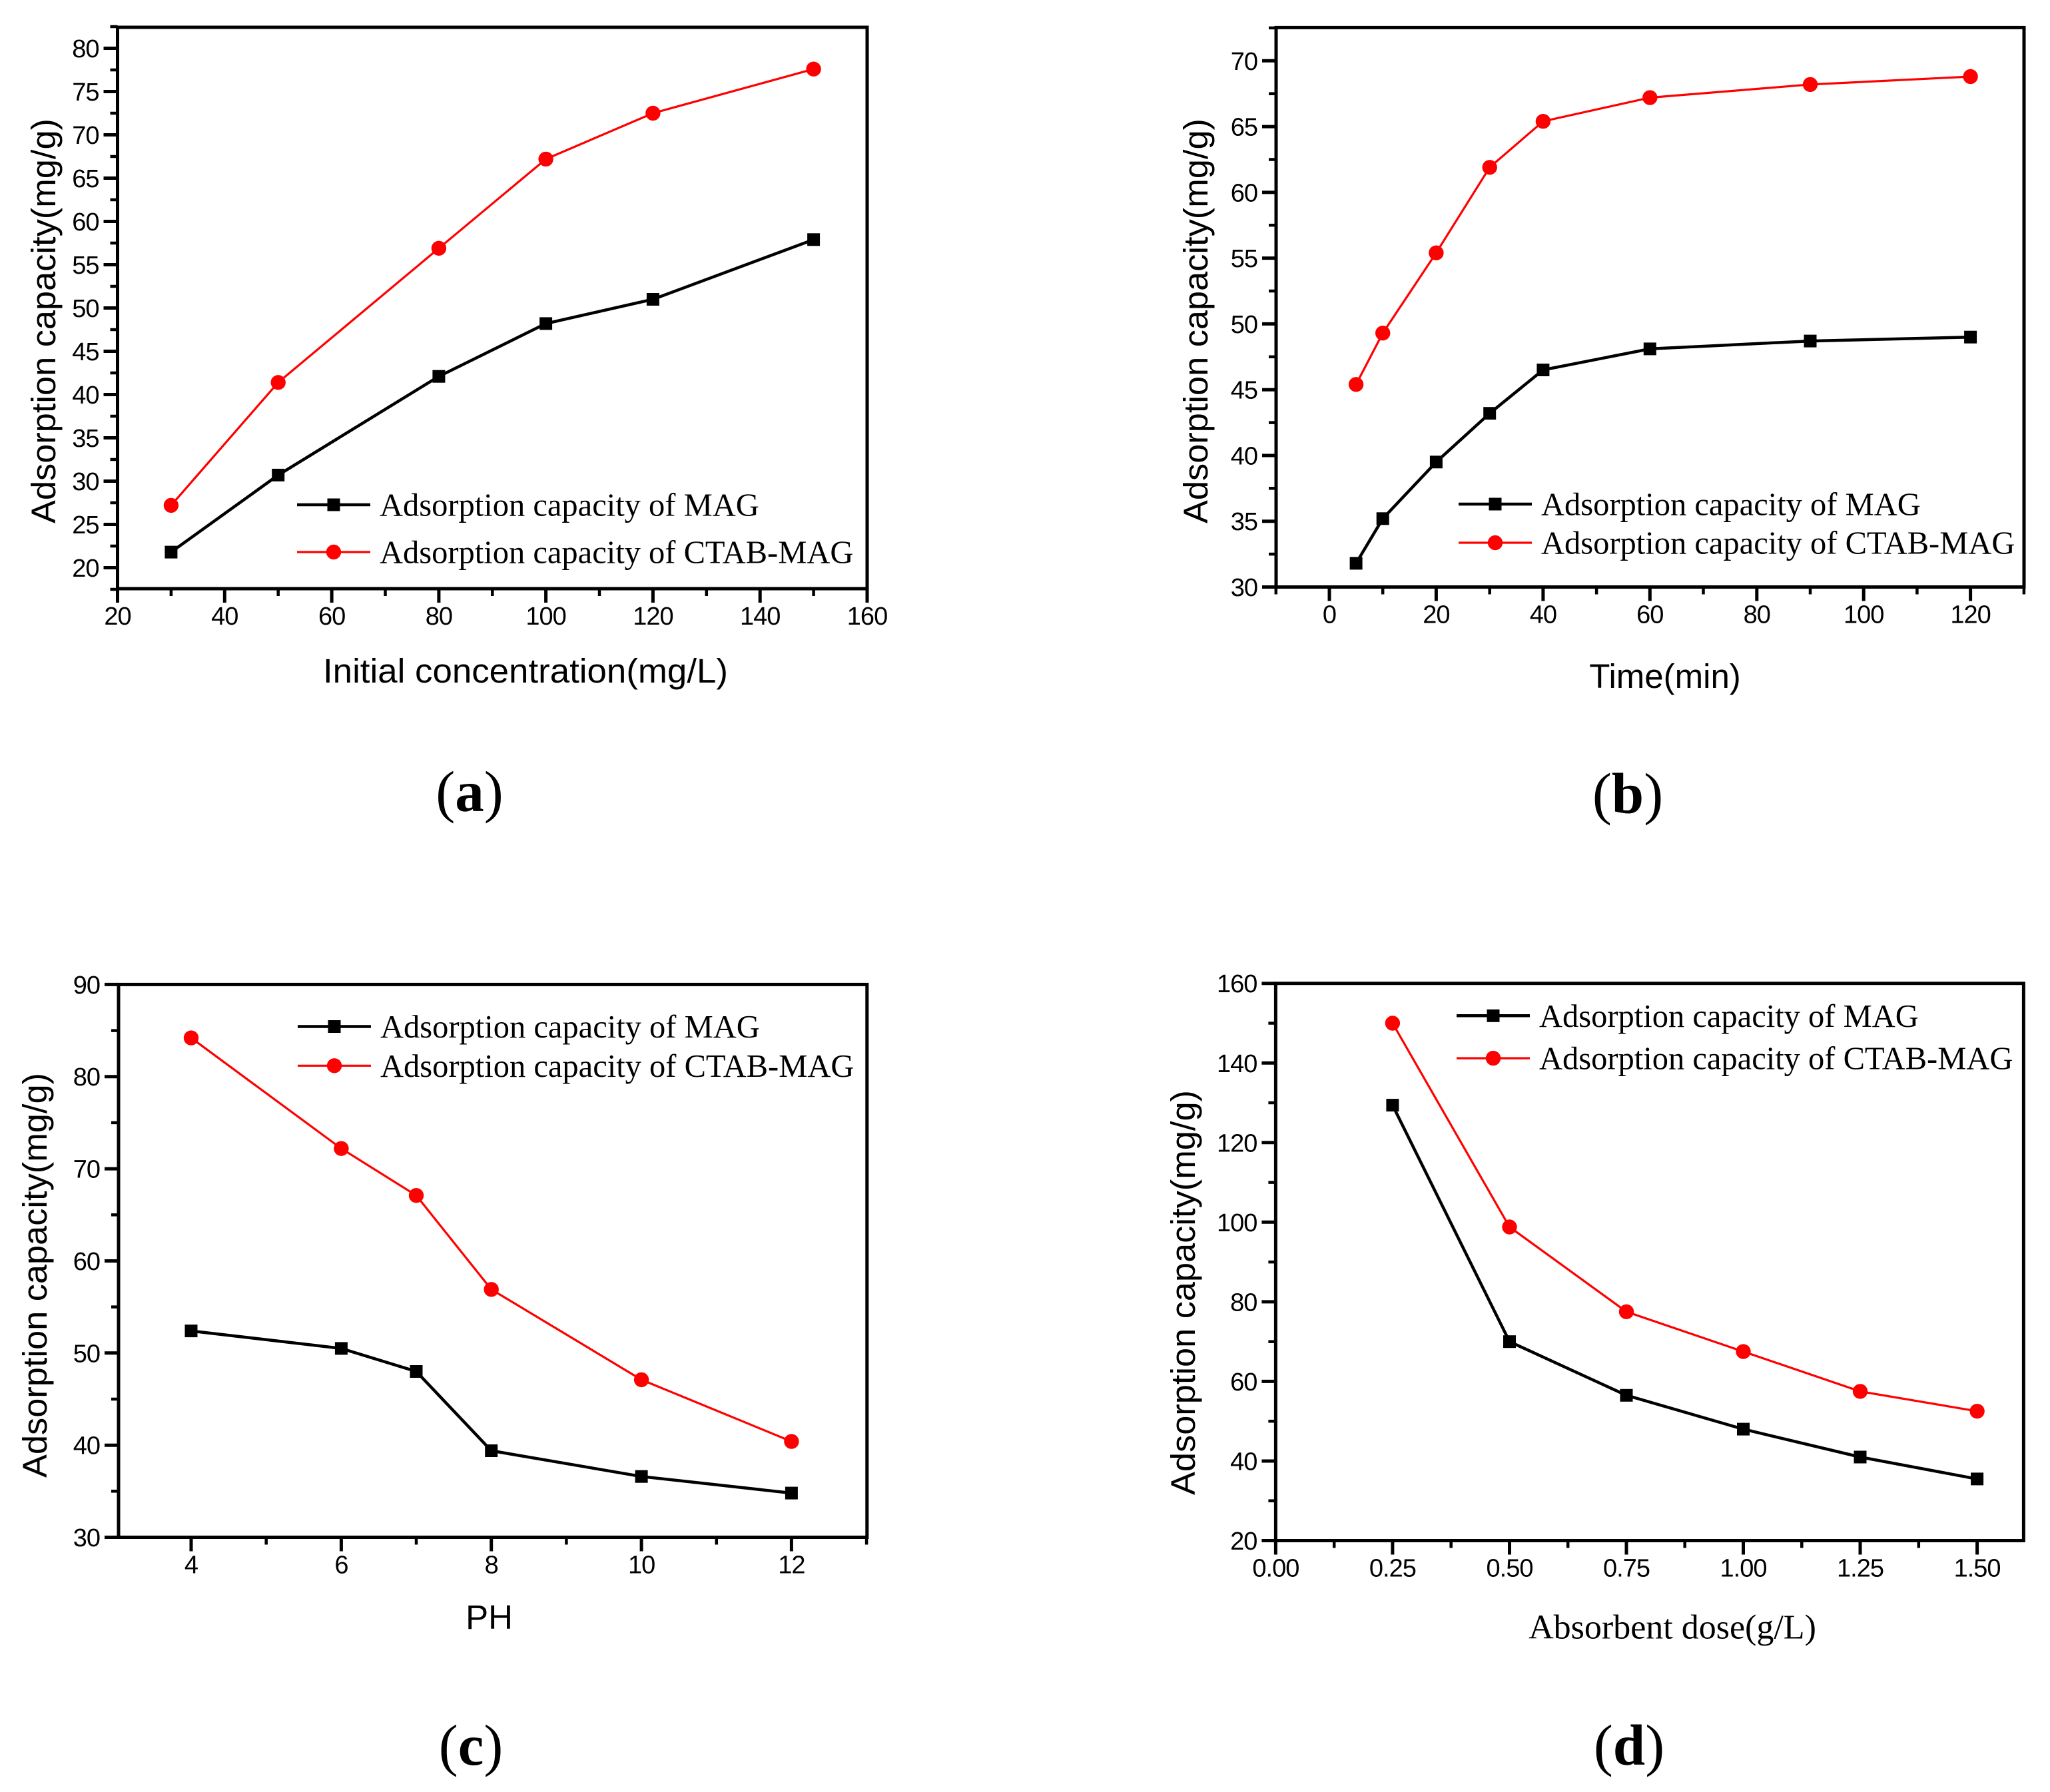 This screenshot has height=1792, width=2050. Describe the element at coordinates (1627, 793) in the screenshot. I see `svg-text: (b)` at that location.